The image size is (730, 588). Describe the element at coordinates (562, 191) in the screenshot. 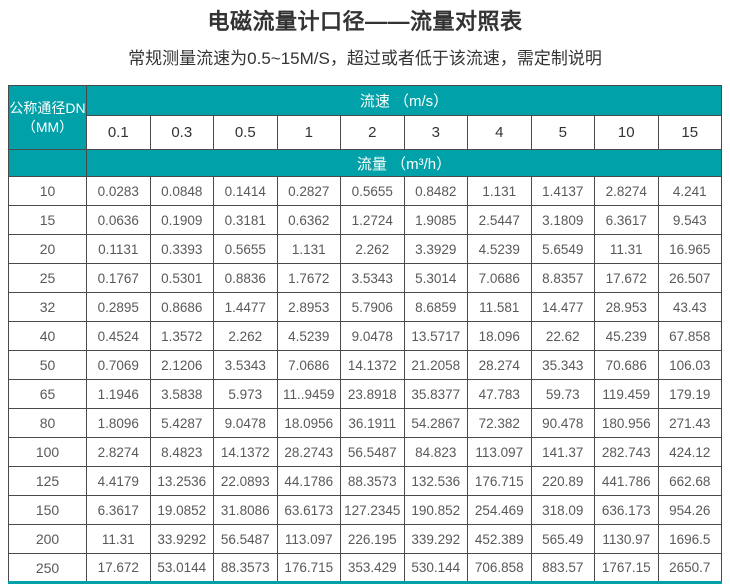

I see `flow-value-cell: 1.4137` at that location.